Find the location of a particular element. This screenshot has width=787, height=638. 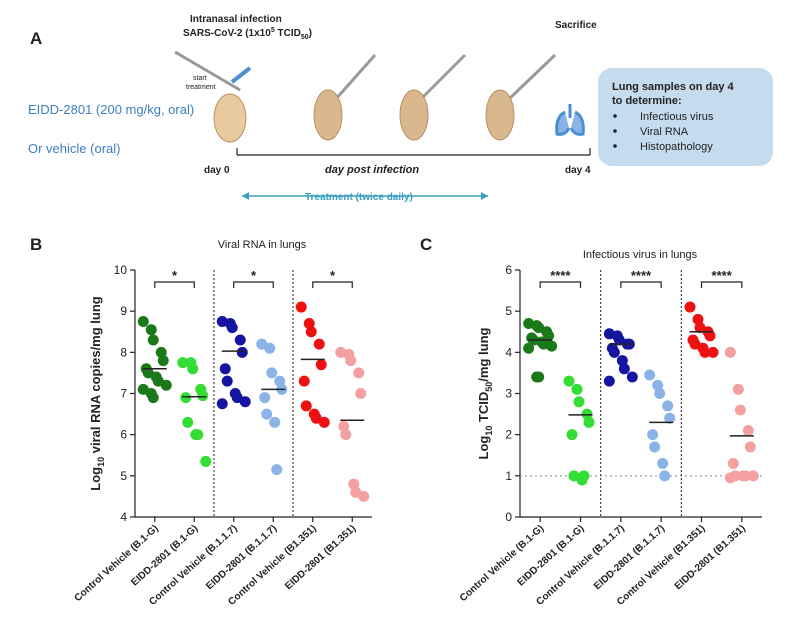

timeline-label: day post infection is located at coordinates (372, 170).